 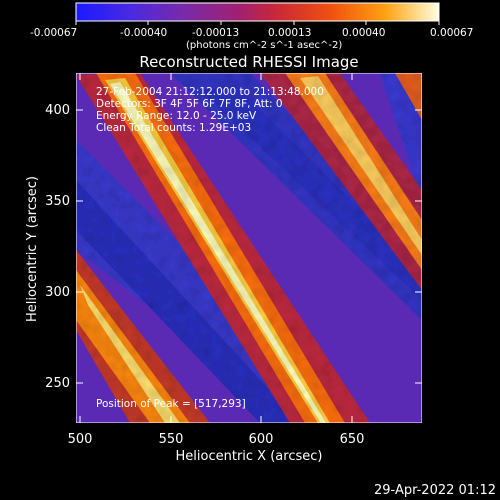 What do you see at coordinates (248, 62) in the screenshot?
I see `image-title: Reconstructed RHESSI Image` at bounding box center [248, 62].